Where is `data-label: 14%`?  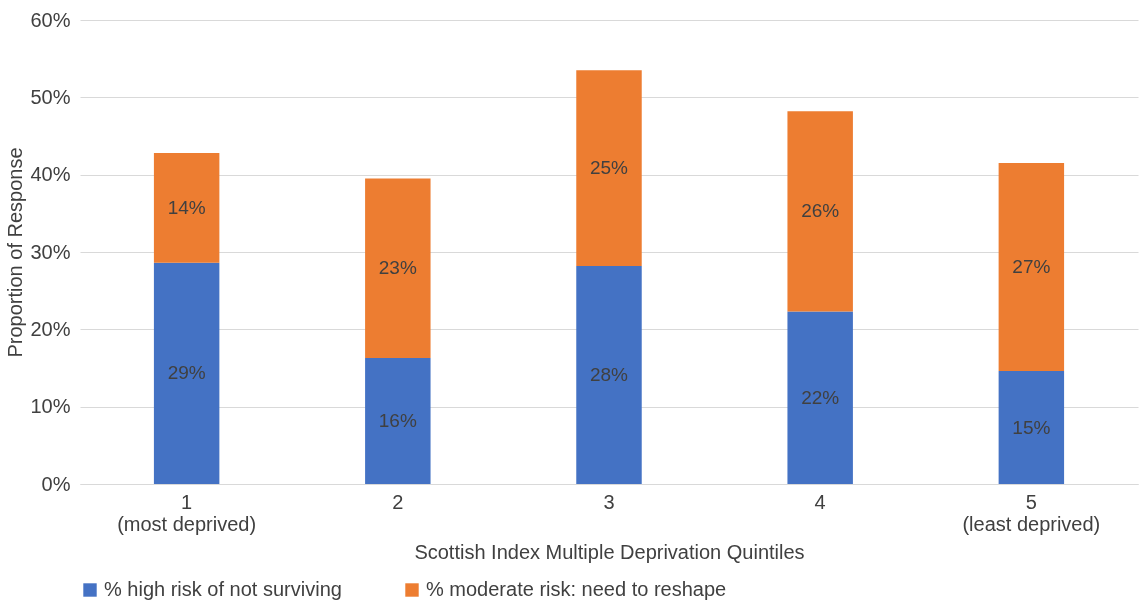 data-label: 14% is located at coordinates (186, 207).